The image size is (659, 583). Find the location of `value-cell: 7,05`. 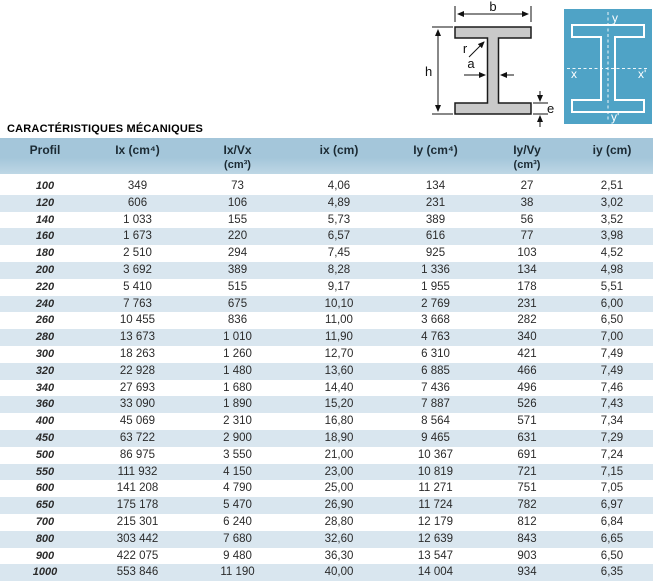

value-cell: 7,05 is located at coordinates (612, 488).